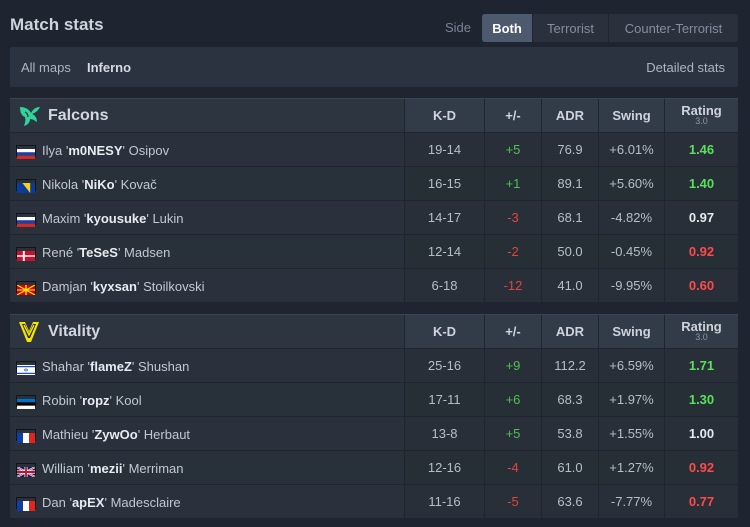 This screenshot has width=750, height=527. I want to click on side-toggle: Both Terrorist Counter-Terrorist, so click(610, 28).